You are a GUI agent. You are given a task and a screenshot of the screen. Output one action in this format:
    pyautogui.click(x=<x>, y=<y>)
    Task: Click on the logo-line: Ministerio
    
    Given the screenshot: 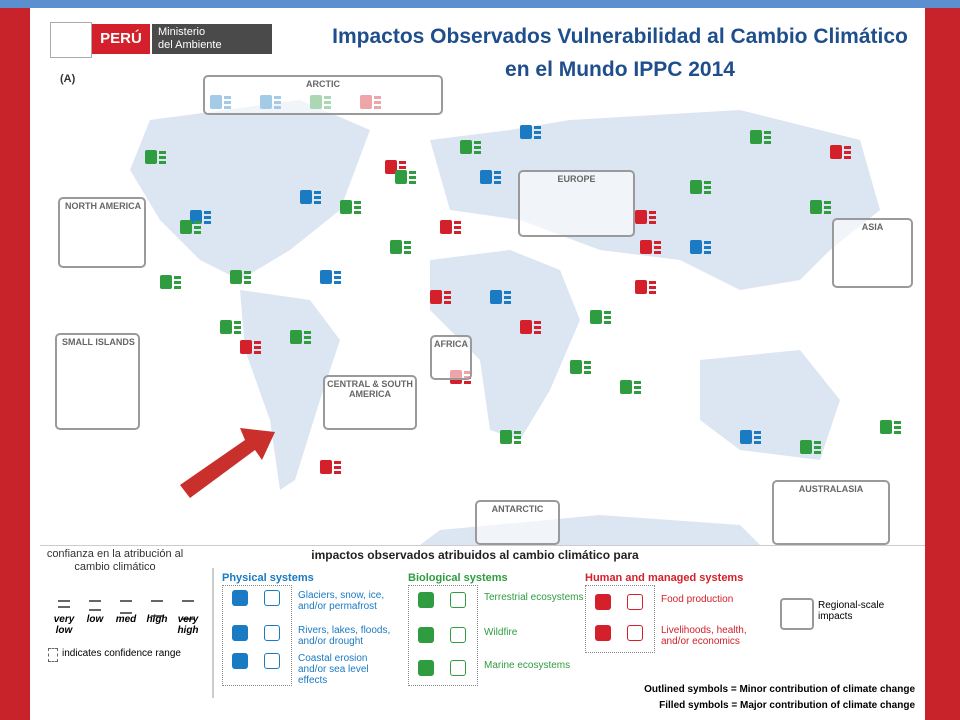 What is the action you would take?
    pyautogui.click(x=182, y=32)
    